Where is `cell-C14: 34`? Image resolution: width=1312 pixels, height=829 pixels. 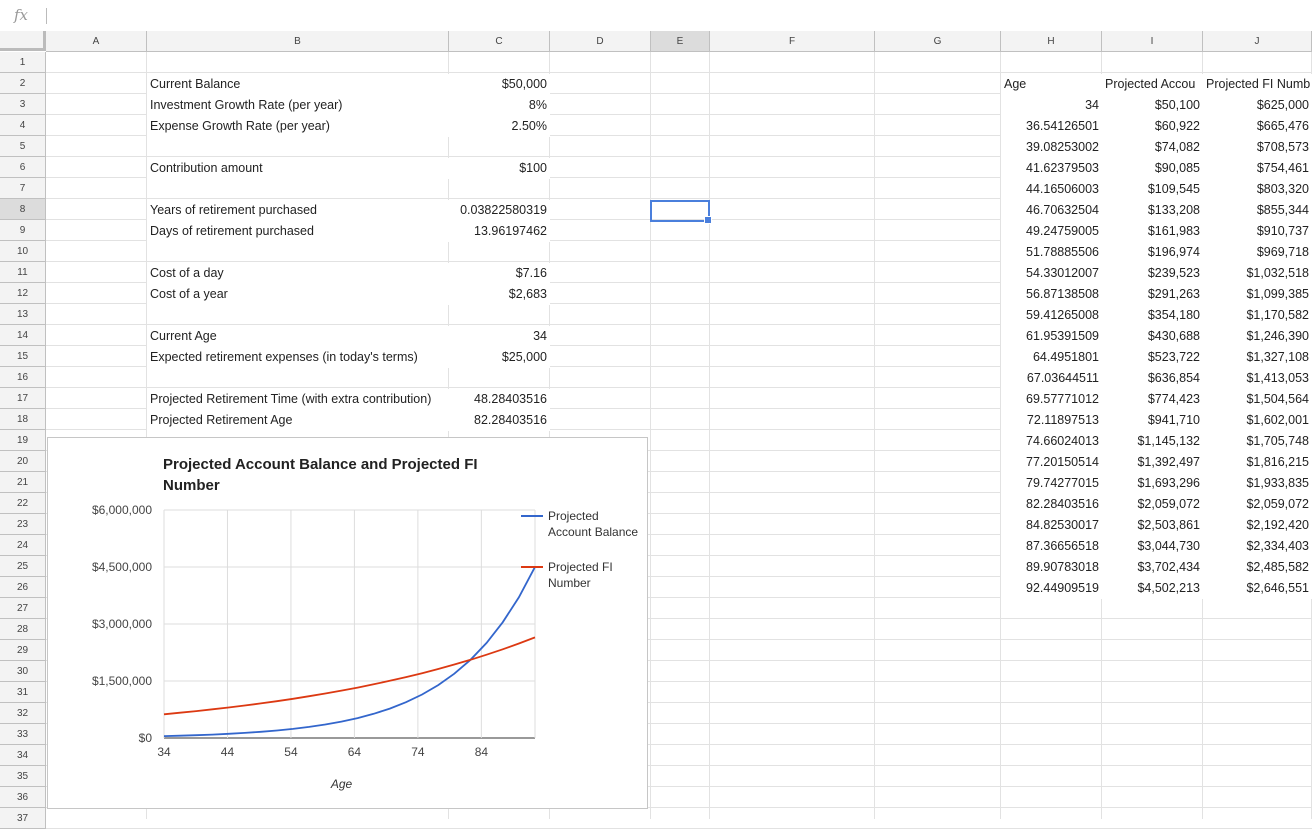
cell-C14: 34 is located at coordinates (499, 336).